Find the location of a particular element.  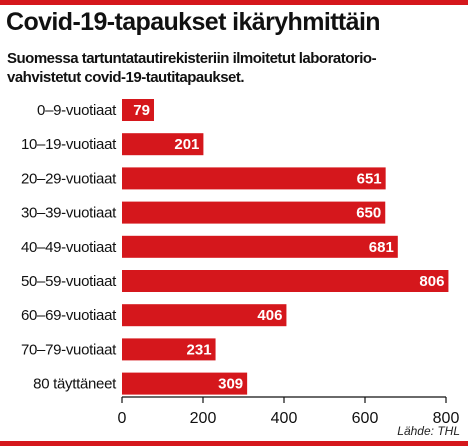

category-label: 80 täyttäneet is located at coordinates (75, 384).